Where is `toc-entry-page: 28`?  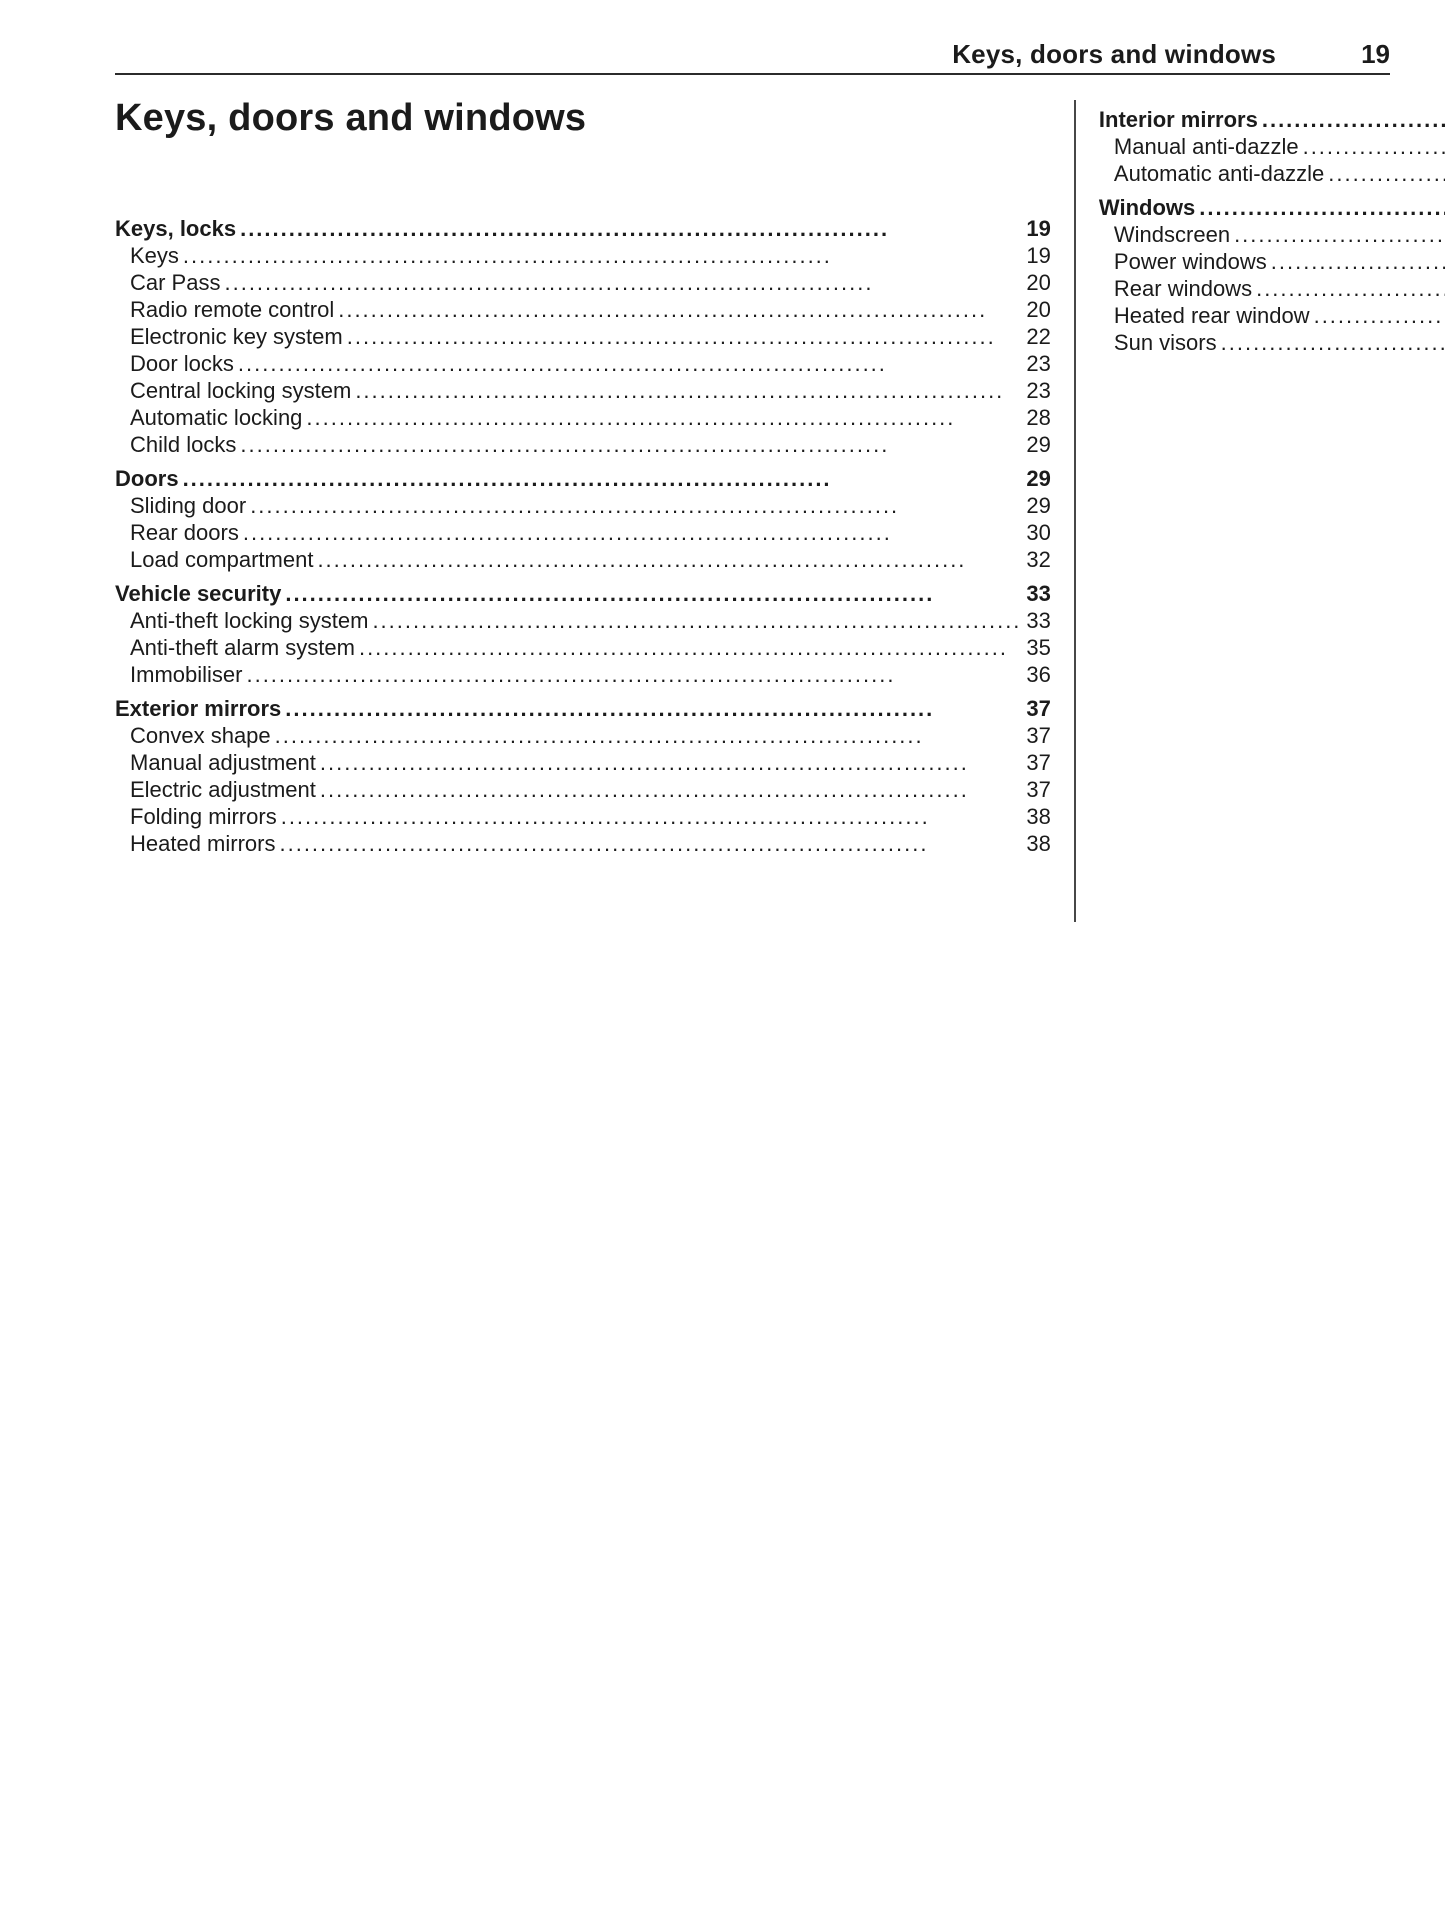
toc-entry-page: 28 is located at coordinates (1038, 417).